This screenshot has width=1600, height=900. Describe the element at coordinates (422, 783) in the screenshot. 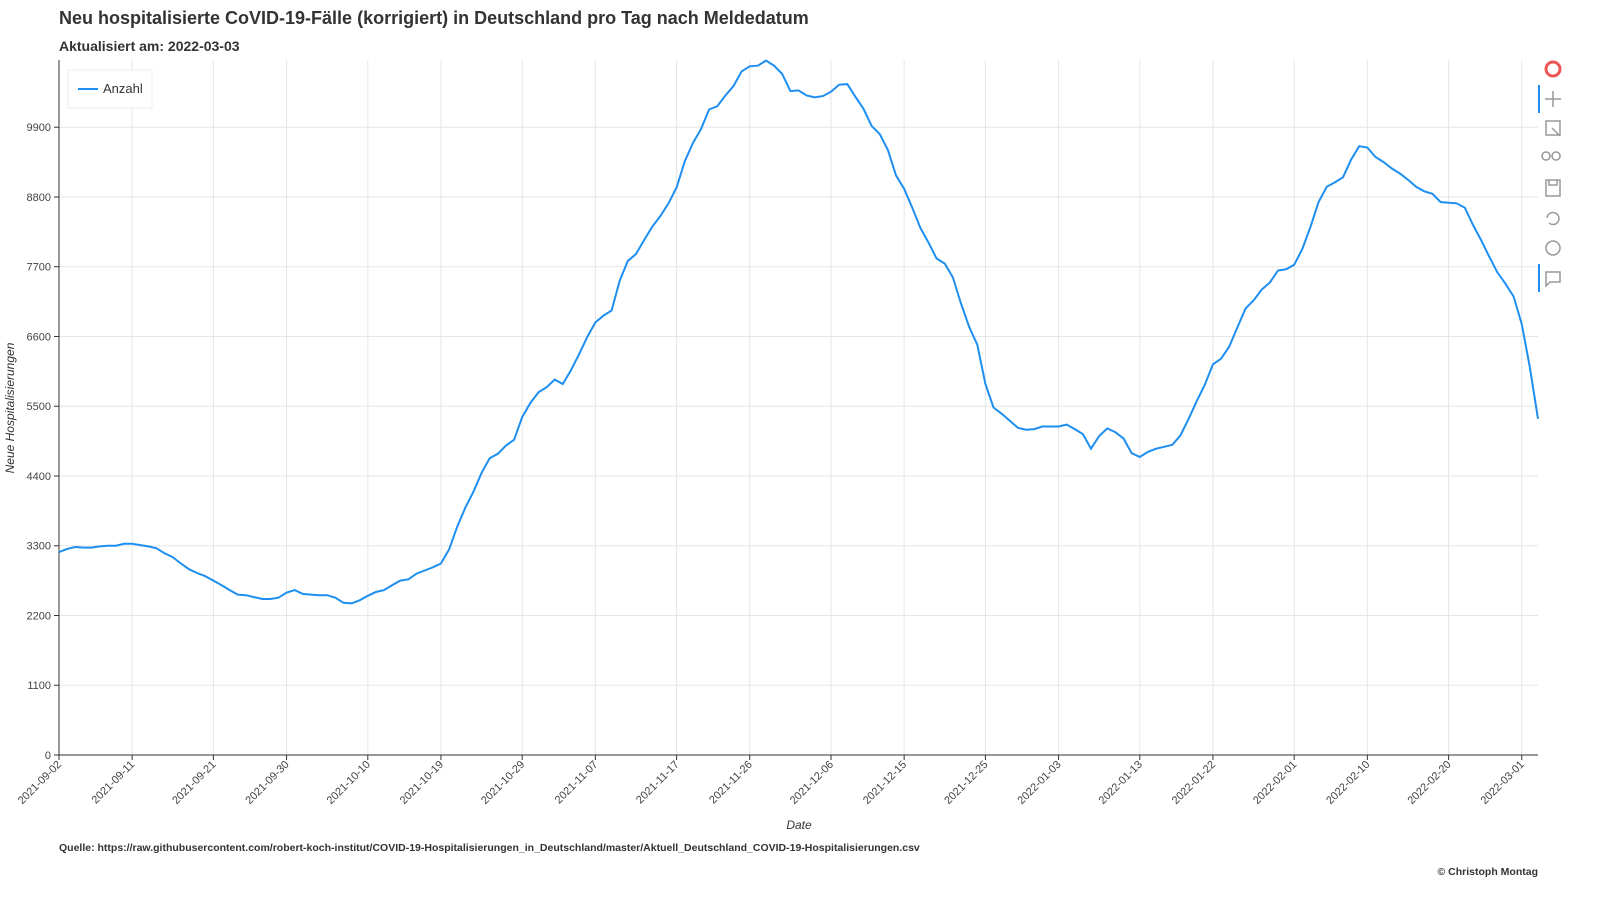

I see `x-tick-label: 2021-10-19` at that location.